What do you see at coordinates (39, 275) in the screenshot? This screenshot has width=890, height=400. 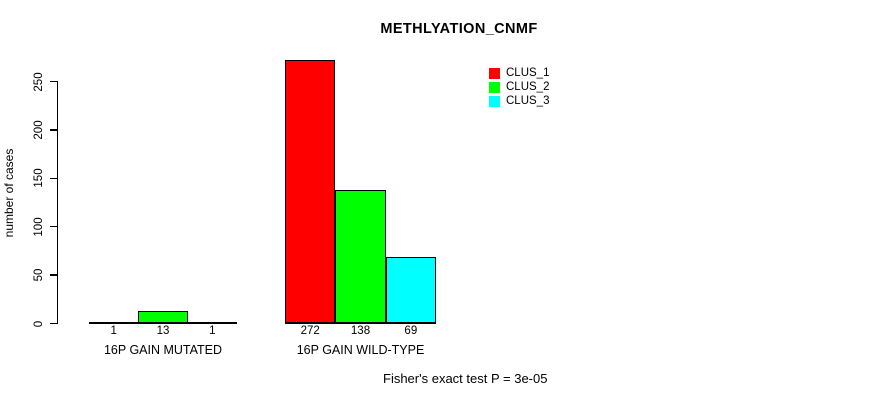 I see `y-axis-tick-label: 50` at bounding box center [39, 275].